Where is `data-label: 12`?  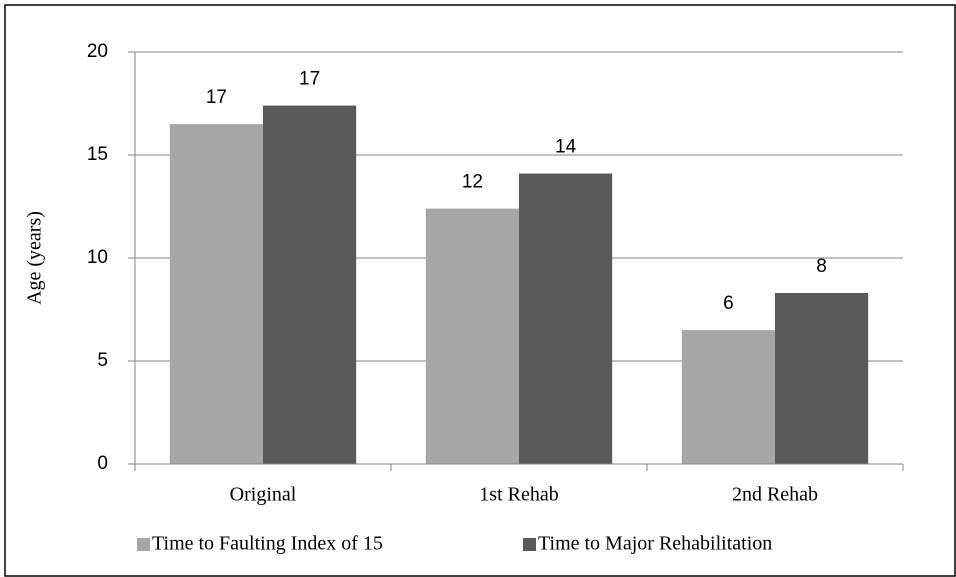 data-label: 12 is located at coordinates (472, 182).